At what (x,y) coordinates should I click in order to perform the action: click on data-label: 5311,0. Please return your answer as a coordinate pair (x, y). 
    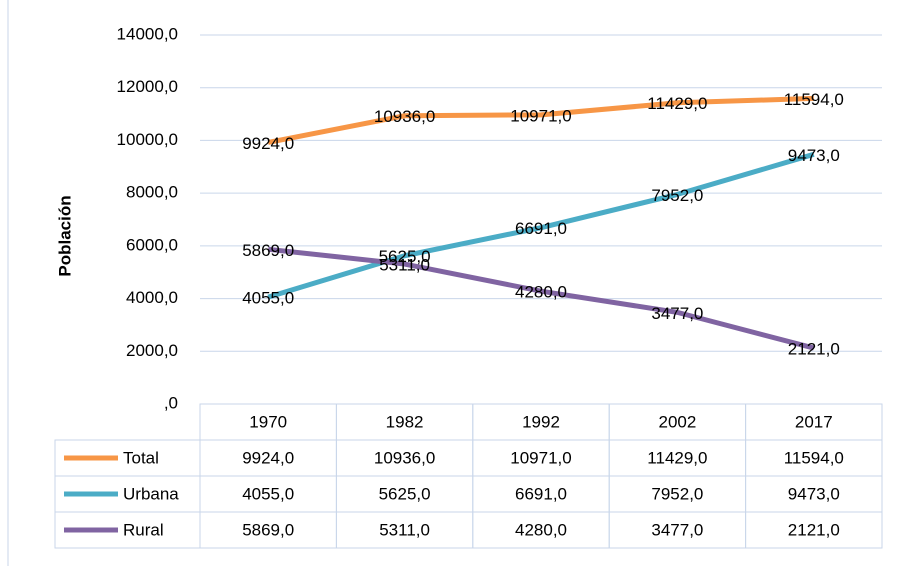
    Looking at the image, I should click on (404, 265).